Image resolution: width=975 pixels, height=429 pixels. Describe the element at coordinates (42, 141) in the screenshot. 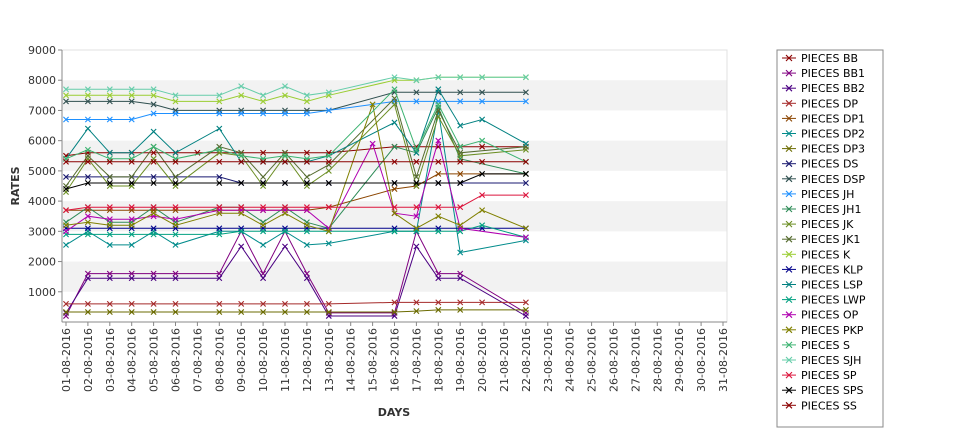

I see `y-tick-label: 6000` at that location.